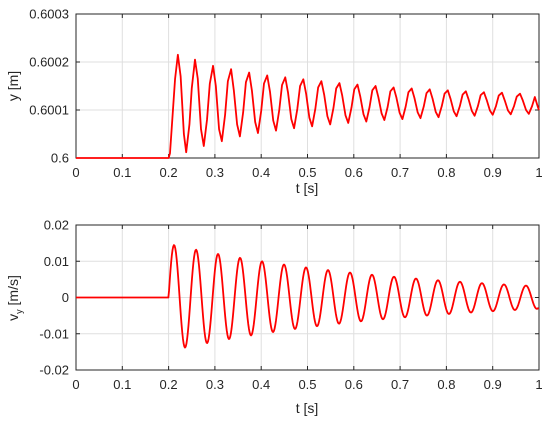  I want to click on velocity-x-tick-label: 0.7, so click(400, 384).